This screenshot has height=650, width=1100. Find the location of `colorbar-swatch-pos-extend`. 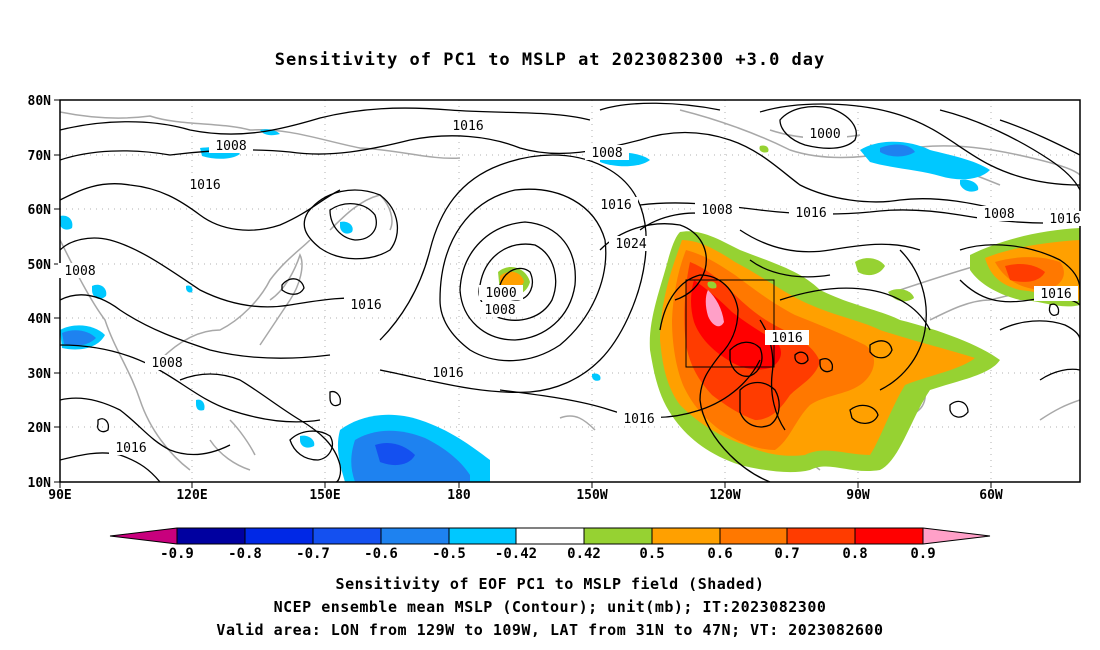

colorbar-swatch-pos-extend is located at coordinates (956, 536).